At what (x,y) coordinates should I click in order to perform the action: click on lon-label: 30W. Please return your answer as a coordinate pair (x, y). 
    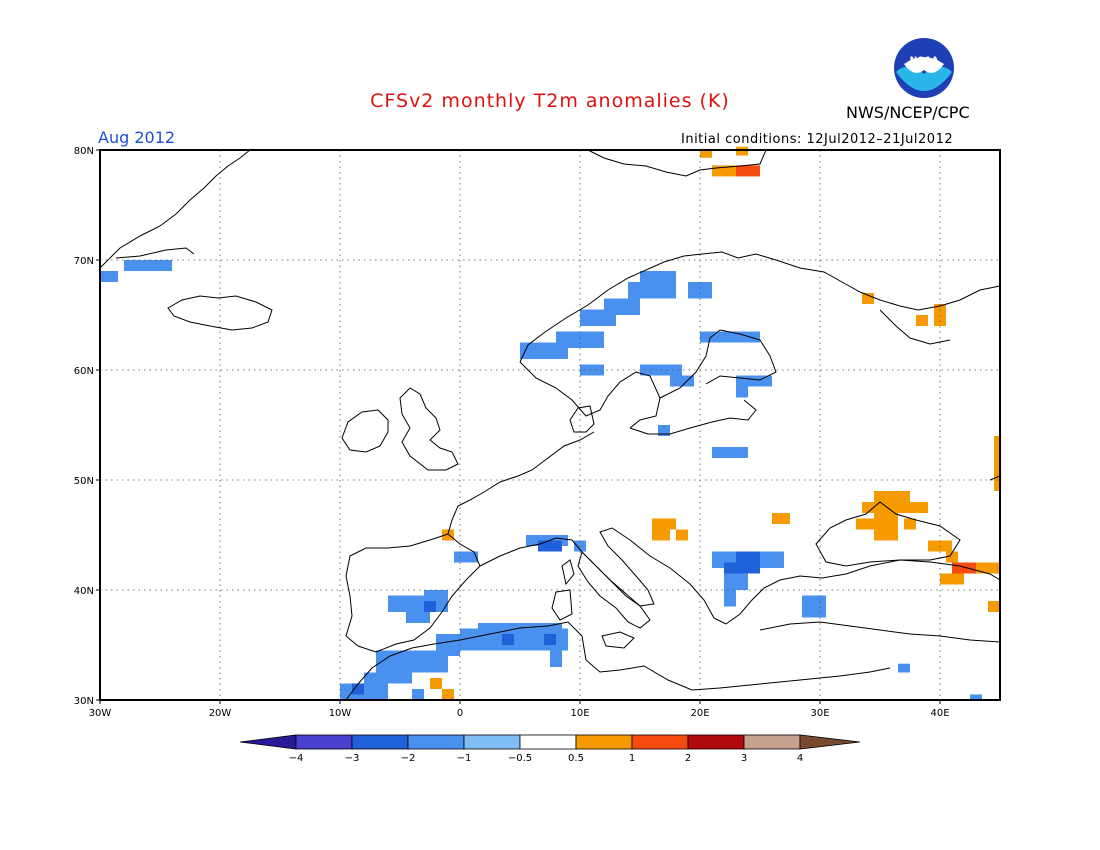
    Looking at the image, I should click on (100, 713).